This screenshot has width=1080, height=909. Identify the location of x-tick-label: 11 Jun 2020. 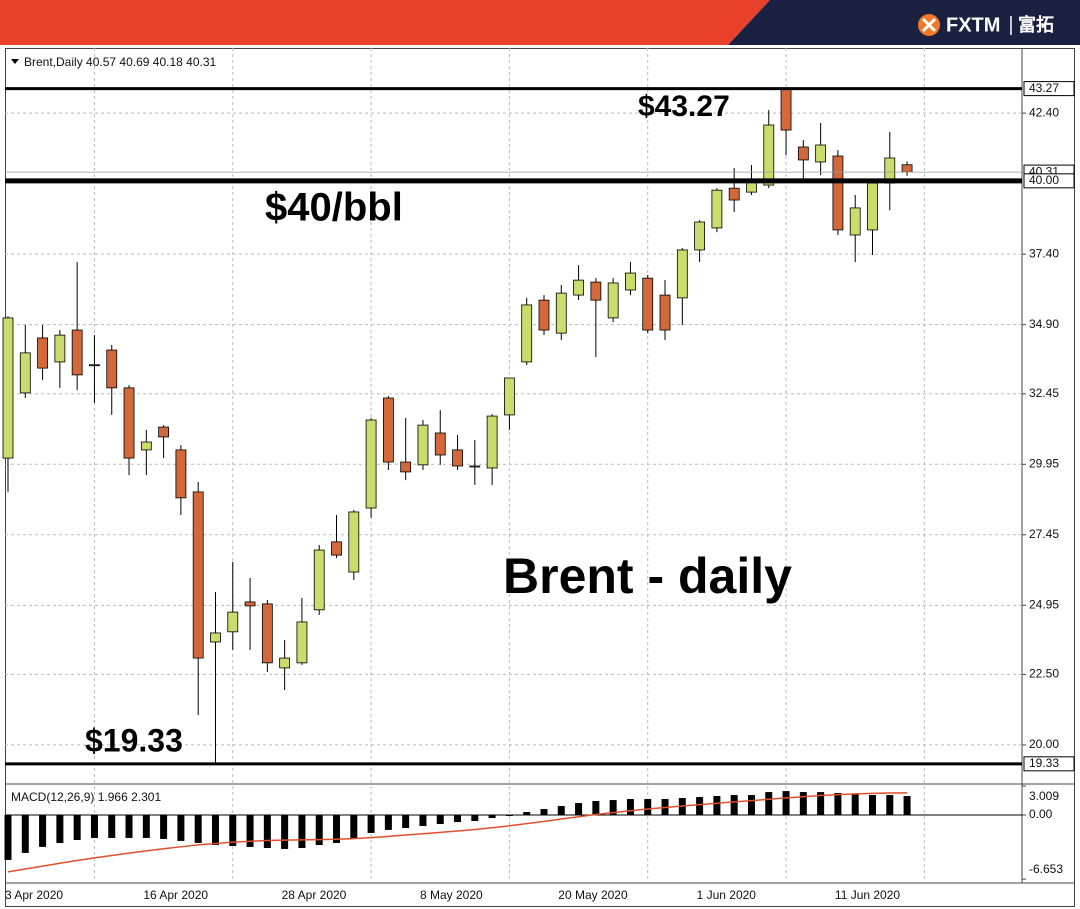
(867, 895).